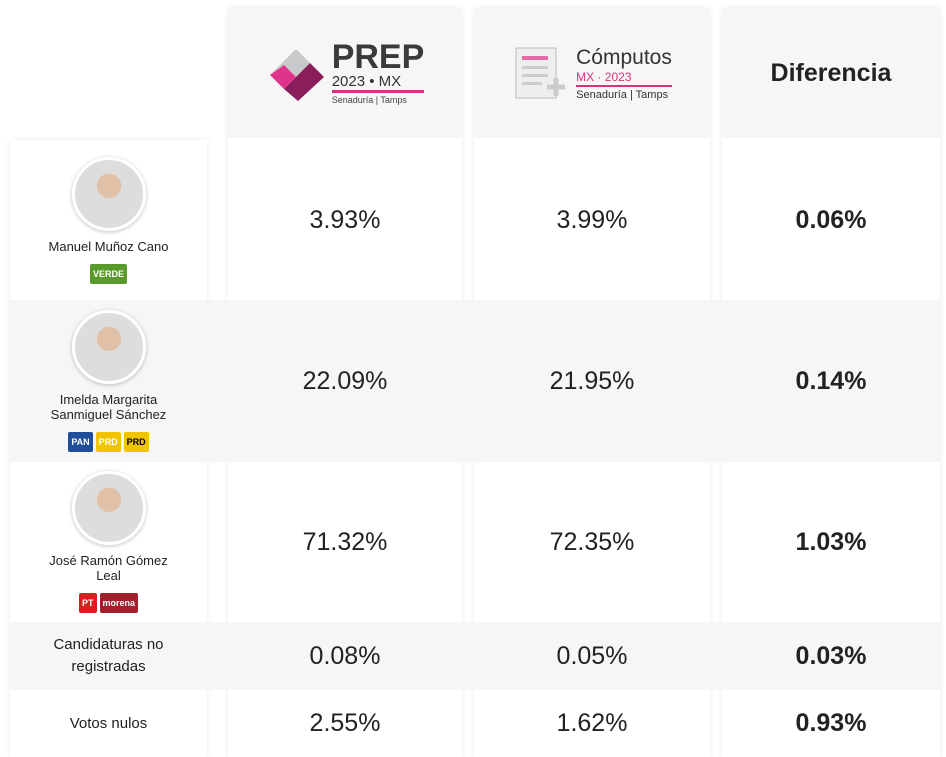 This screenshot has height=757, width=946. I want to click on prep-value: 0.08%, so click(345, 655).